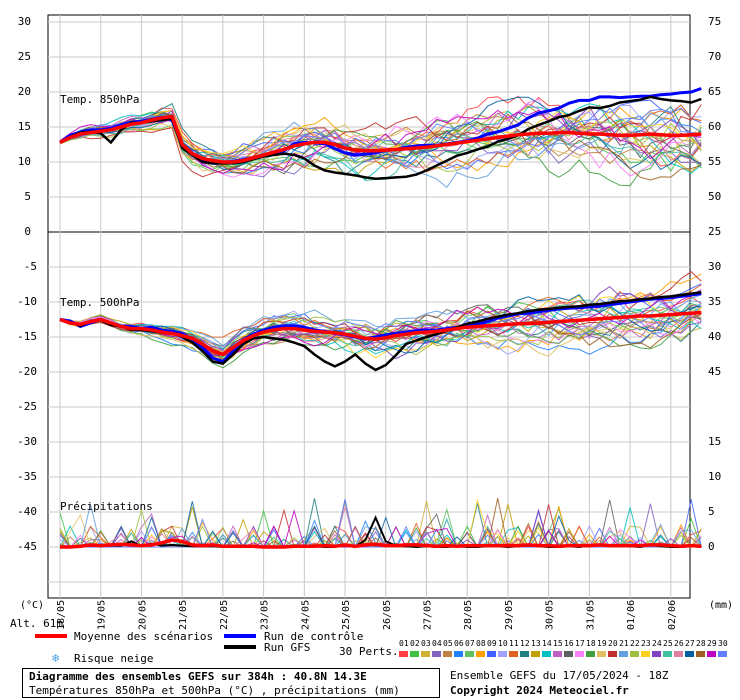 The width and height of the screenshot is (740, 700). Describe the element at coordinates (106, 506) in the screenshot. I see `panel-label-precip: Précipitations` at that location.